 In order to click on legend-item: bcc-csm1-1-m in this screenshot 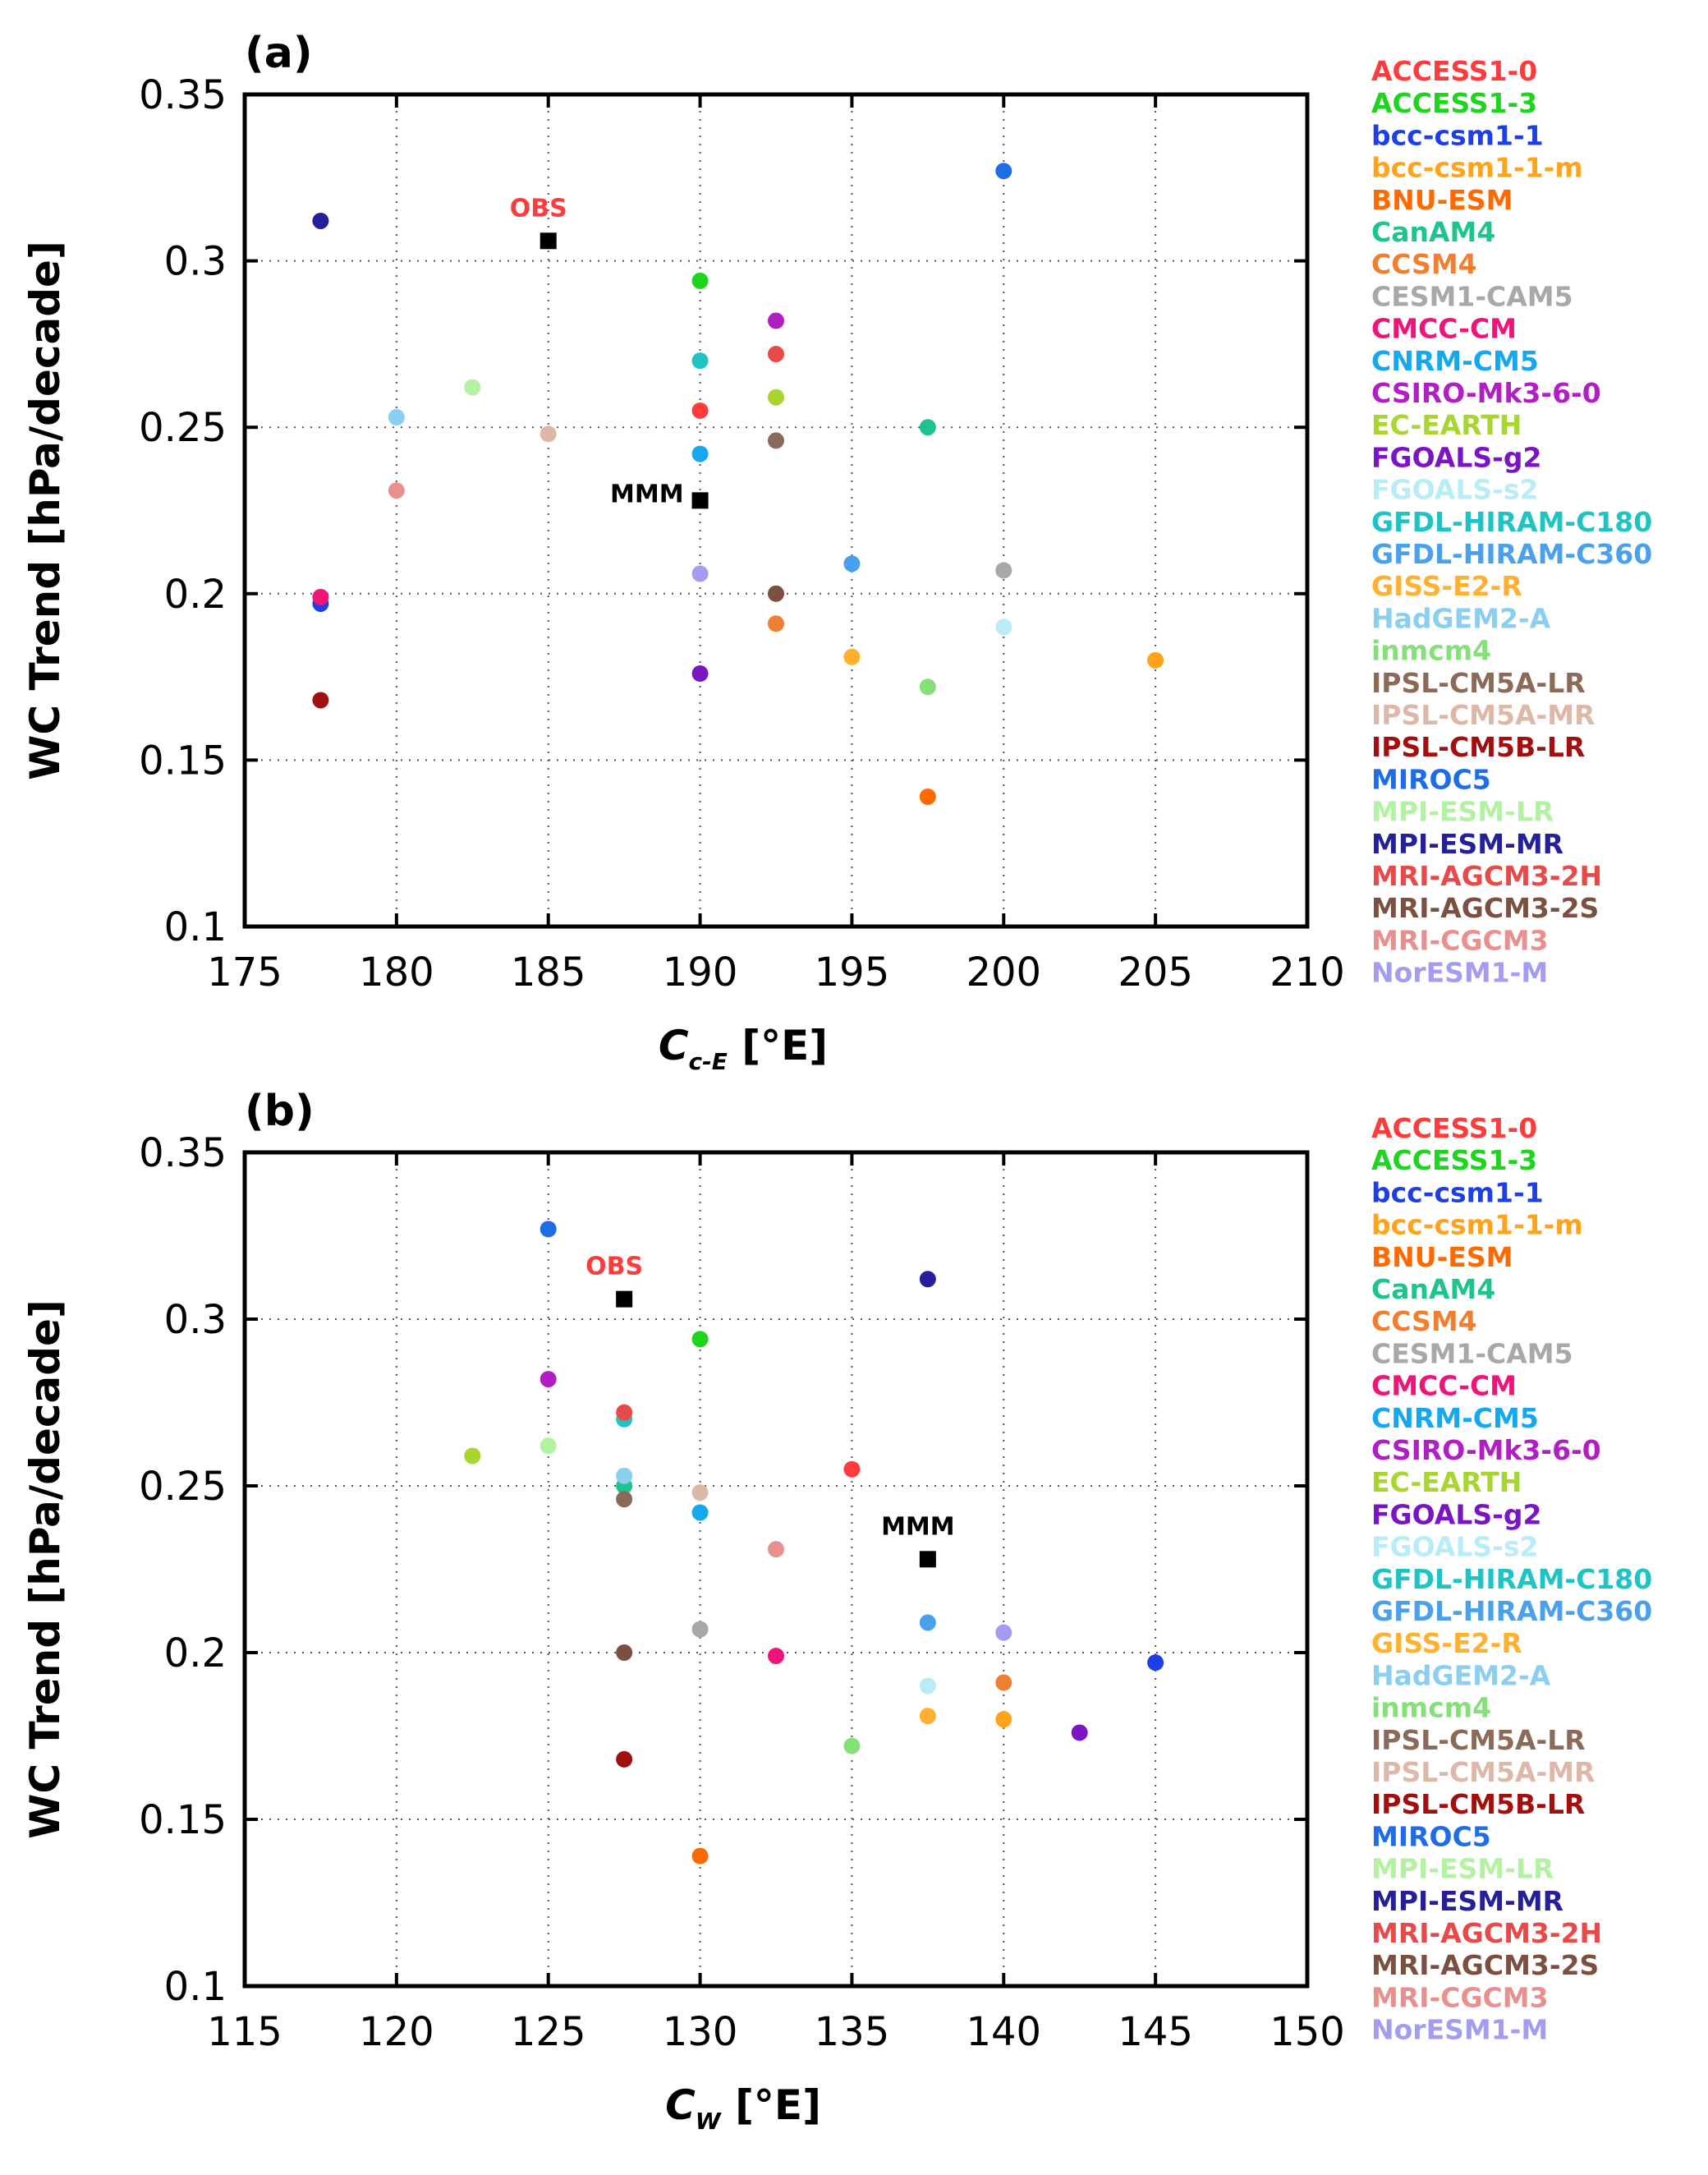, I will do `click(1477, 168)`.